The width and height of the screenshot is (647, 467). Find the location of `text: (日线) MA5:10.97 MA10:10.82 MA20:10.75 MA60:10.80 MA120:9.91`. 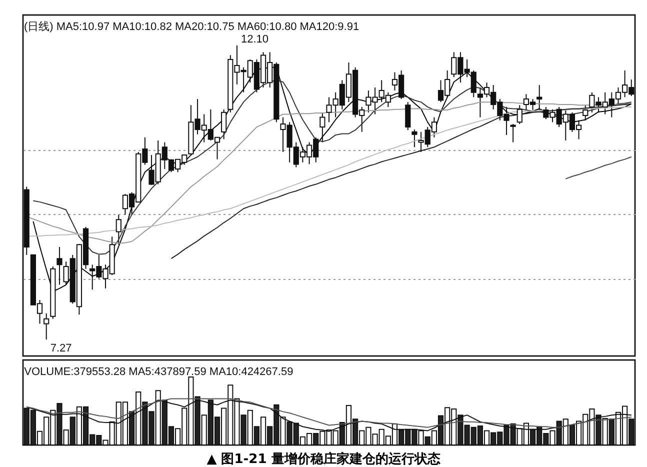

text: (日线) MA5:10.97 MA10:10.82 MA20:10.75 MA60:10.80 MA120:9.91 is located at coordinates (192, 26).